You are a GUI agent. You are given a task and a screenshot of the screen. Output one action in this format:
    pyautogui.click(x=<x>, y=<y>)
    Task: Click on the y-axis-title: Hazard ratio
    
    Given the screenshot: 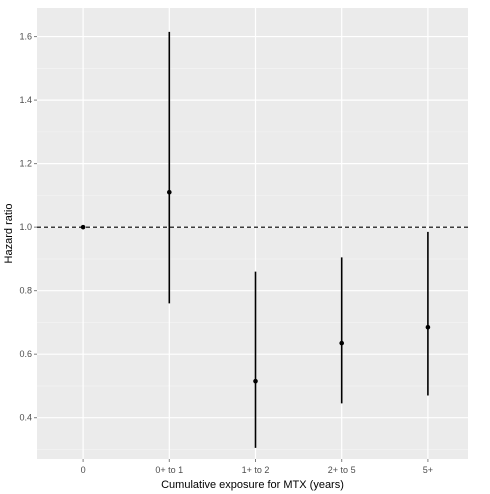 What is the action you would take?
    pyautogui.click(x=9, y=234)
    